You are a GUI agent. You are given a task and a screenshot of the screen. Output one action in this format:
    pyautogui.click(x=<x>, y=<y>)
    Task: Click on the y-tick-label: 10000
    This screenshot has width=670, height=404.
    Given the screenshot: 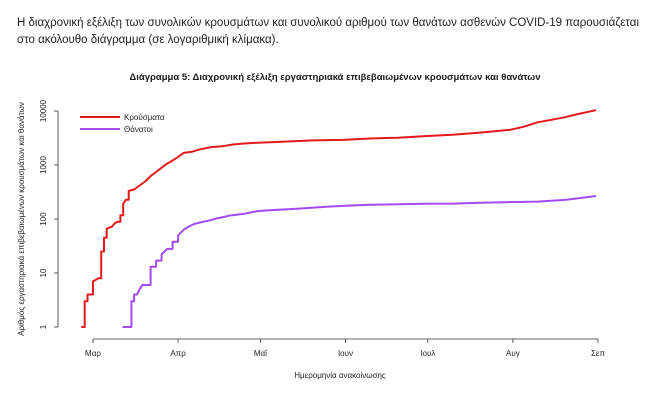 What is the action you would take?
    pyautogui.click(x=43, y=110)
    